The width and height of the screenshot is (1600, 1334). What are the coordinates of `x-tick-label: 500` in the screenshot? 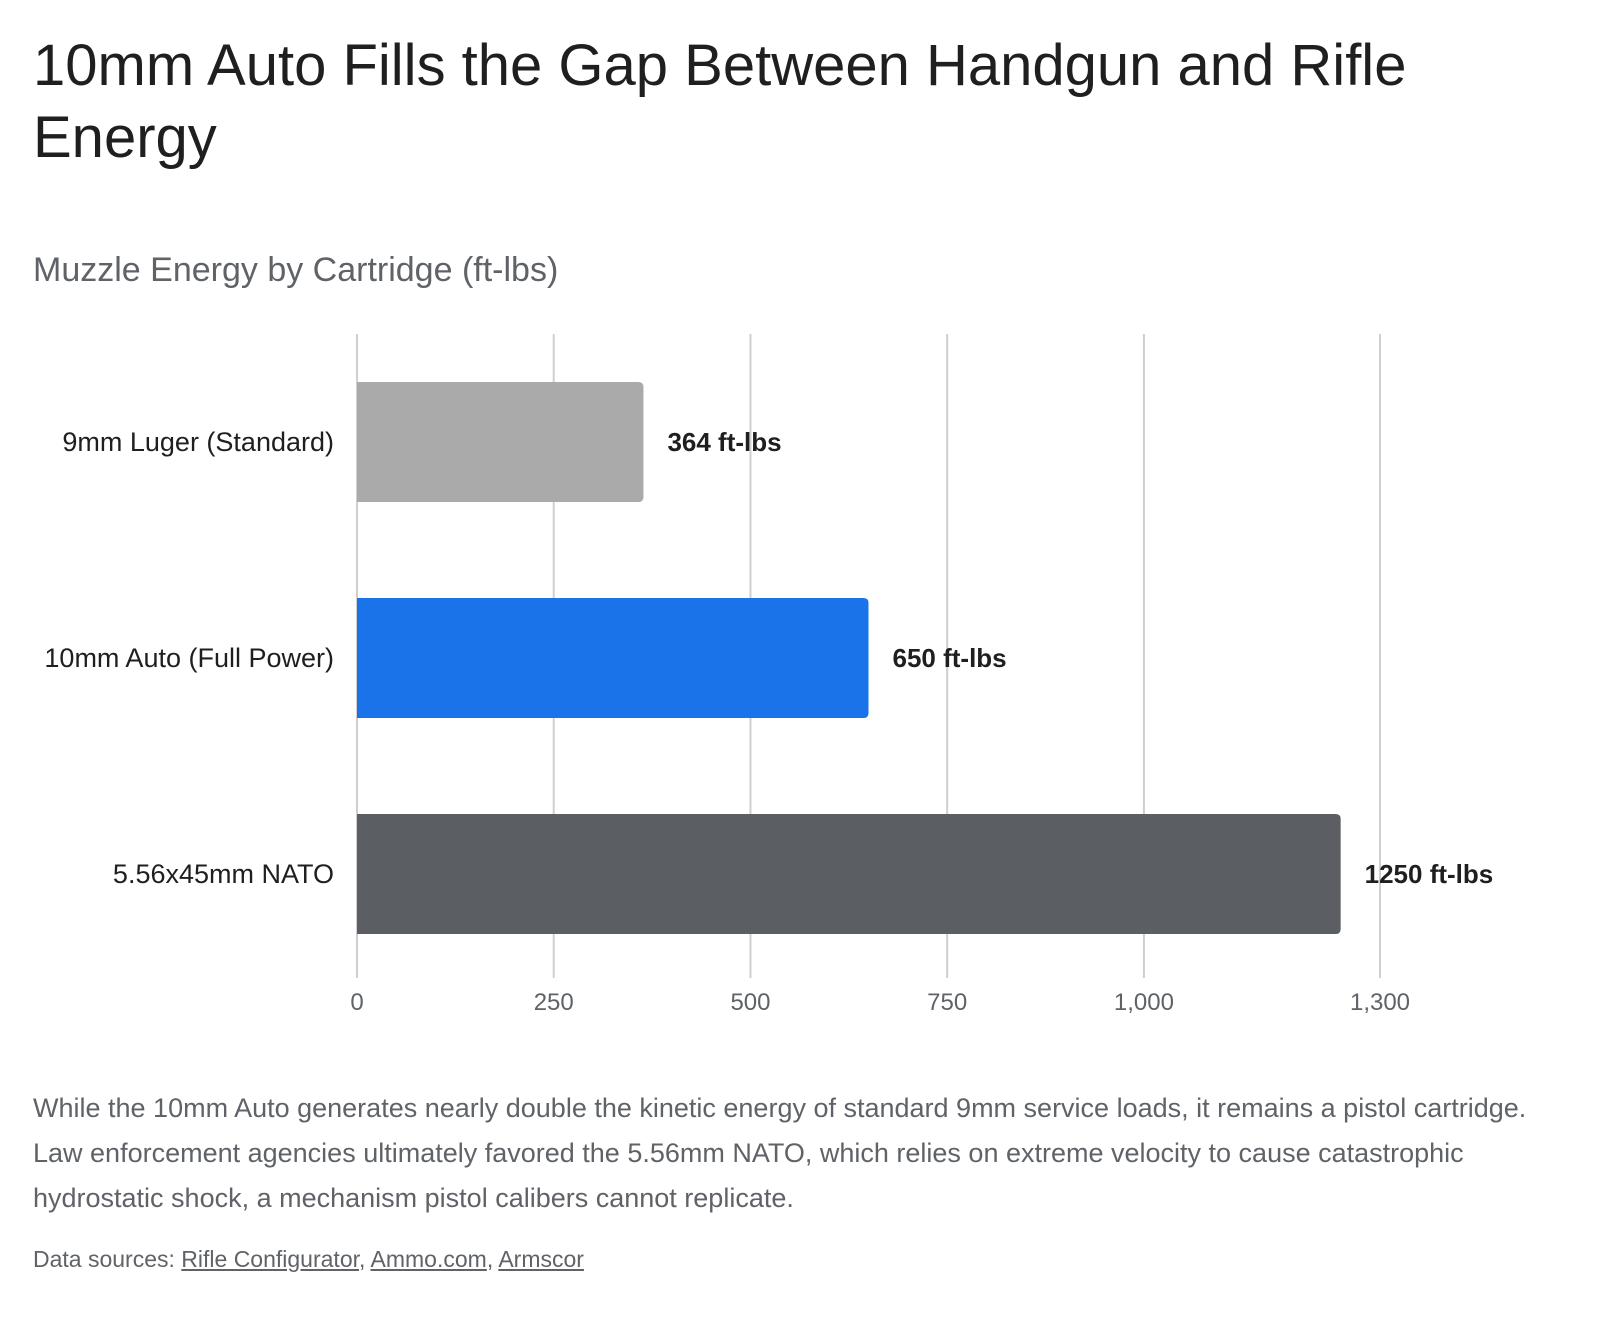 It's located at (750, 1002).